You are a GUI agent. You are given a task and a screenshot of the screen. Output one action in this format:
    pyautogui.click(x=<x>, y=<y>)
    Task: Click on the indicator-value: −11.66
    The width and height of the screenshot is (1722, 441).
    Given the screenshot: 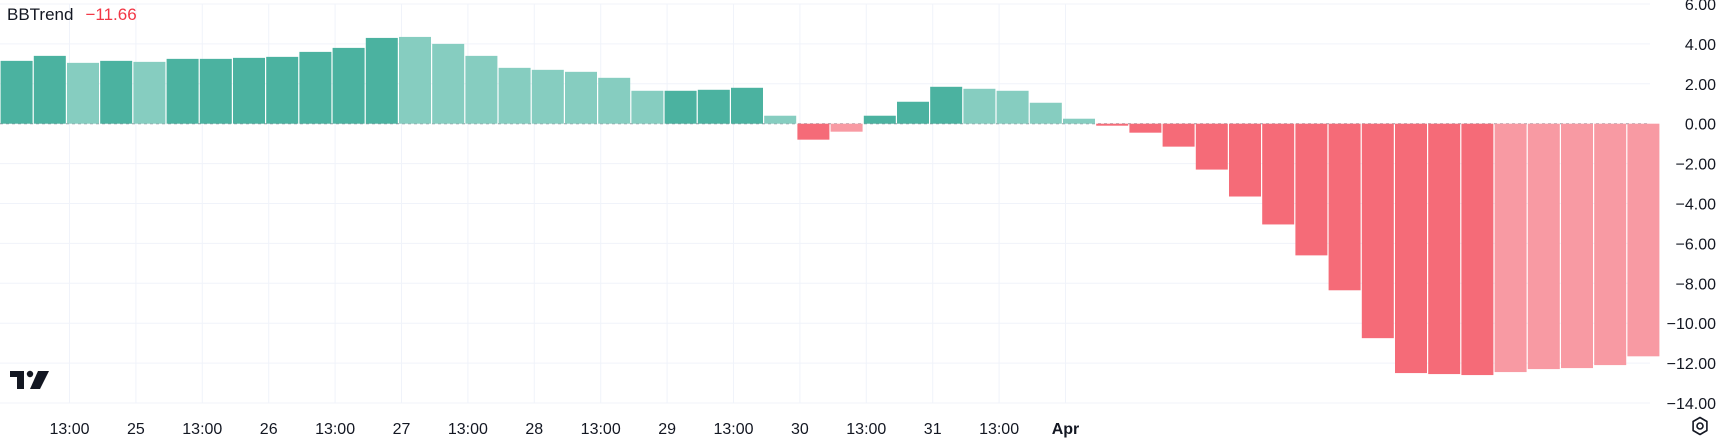 What is the action you would take?
    pyautogui.click(x=111, y=14)
    